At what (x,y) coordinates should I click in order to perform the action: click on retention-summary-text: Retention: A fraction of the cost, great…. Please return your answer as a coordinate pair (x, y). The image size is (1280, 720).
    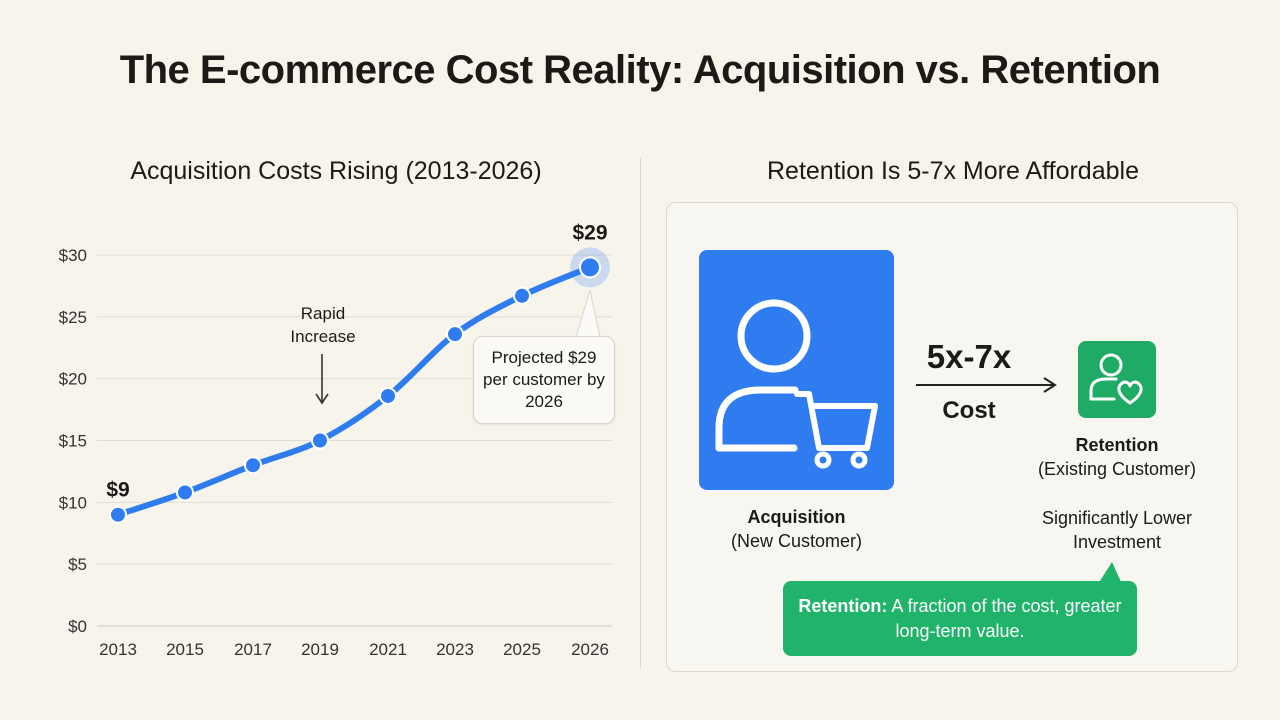
    Looking at the image, I should click on (960, 619).